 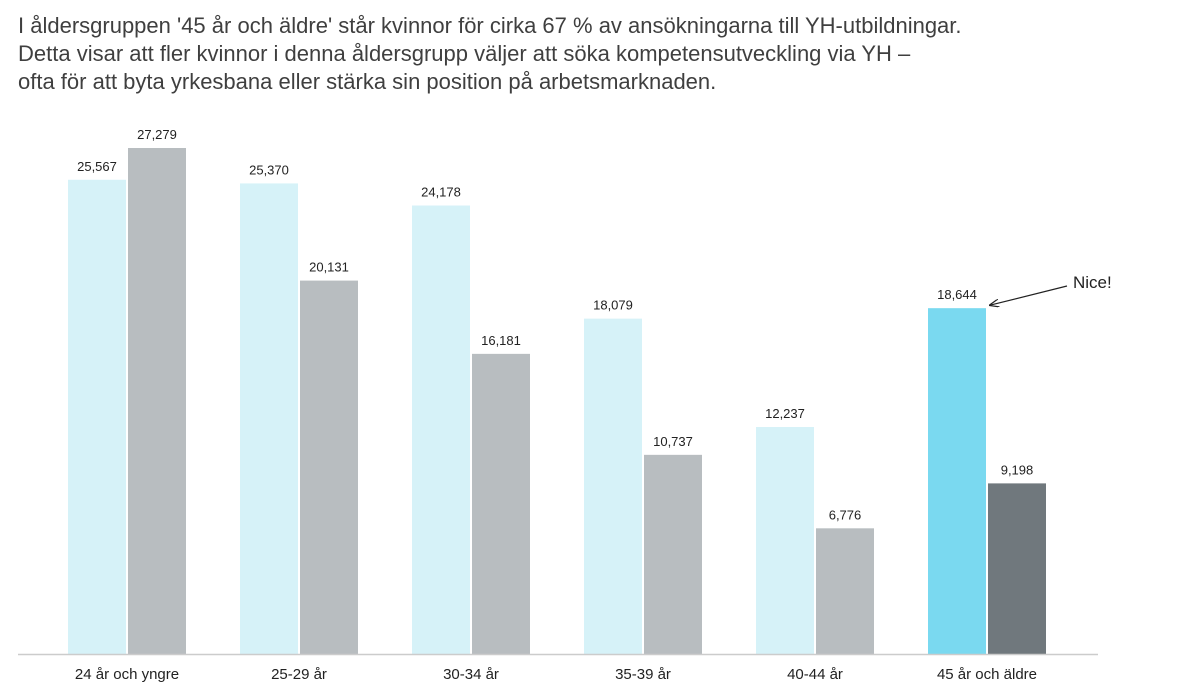 I want to click on bar-group: 18,079 10,737 35-39 år, so click(x=643, y=490).